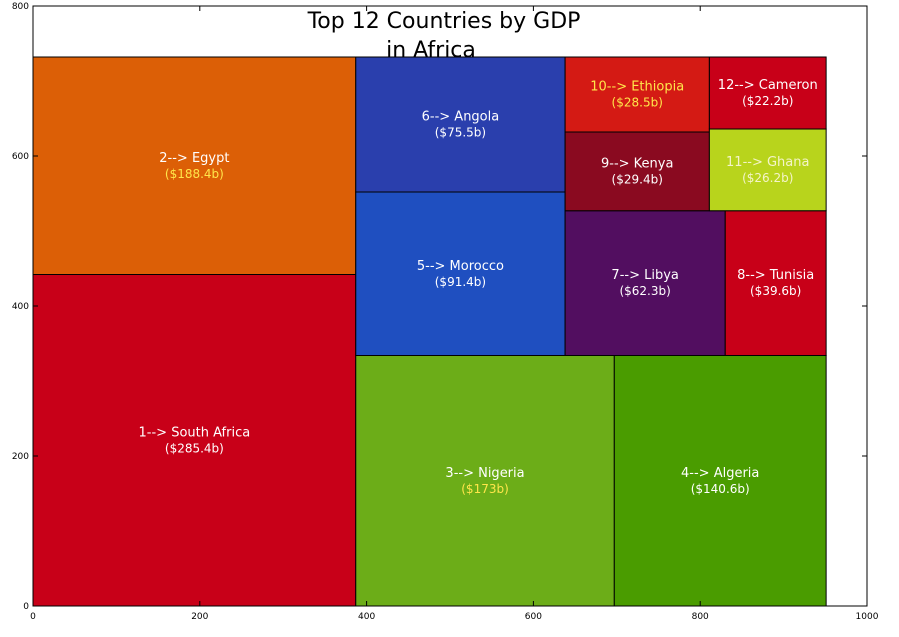  Describe the element at coordinates (644, 291) in the screenshot. I see `treemap-cell-value: ($62.3b)` at that location.